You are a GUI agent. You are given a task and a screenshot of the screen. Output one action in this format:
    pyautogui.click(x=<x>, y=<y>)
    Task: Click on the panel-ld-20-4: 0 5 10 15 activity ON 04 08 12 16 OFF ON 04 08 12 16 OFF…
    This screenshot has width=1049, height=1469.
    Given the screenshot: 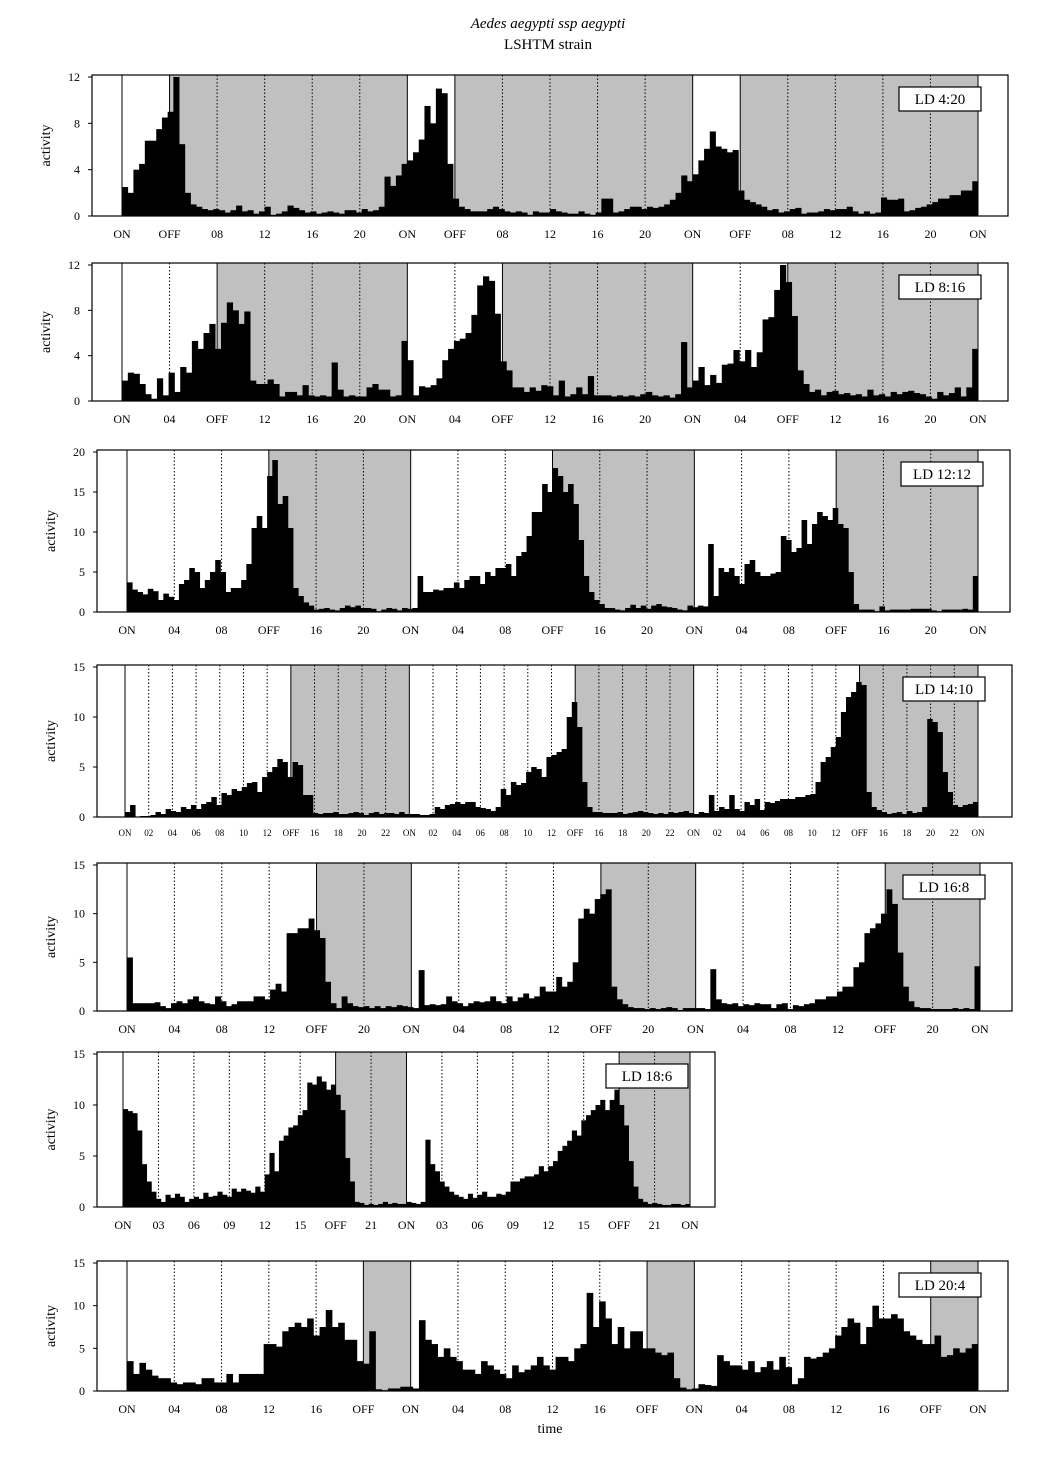 What is the action you would take?
    pyautogui.click(x=526, y=1336)
    